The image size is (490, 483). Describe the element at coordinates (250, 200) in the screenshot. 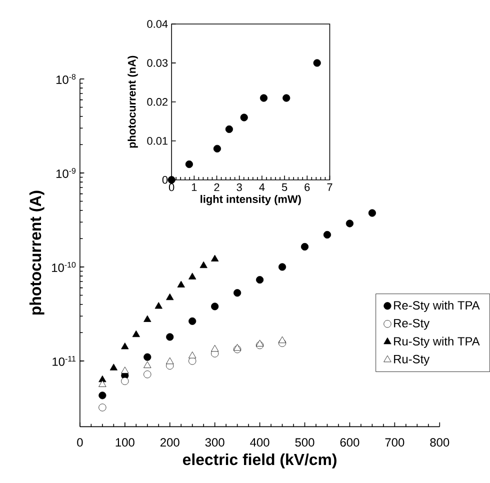

I see `x-axis-title: light intensity (mW)` at that location.